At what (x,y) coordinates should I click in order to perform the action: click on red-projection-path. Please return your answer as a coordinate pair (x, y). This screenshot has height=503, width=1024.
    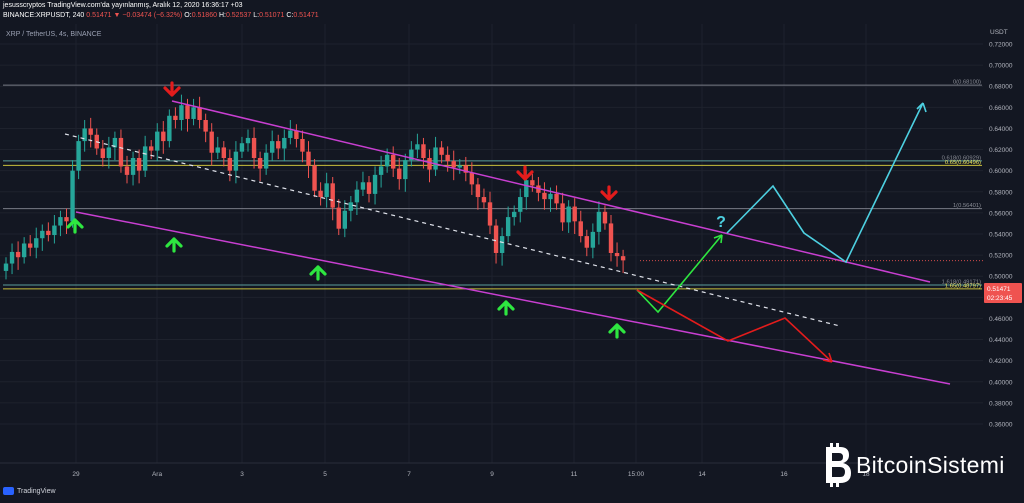
    Looking at the image, I should click on (734, 326).